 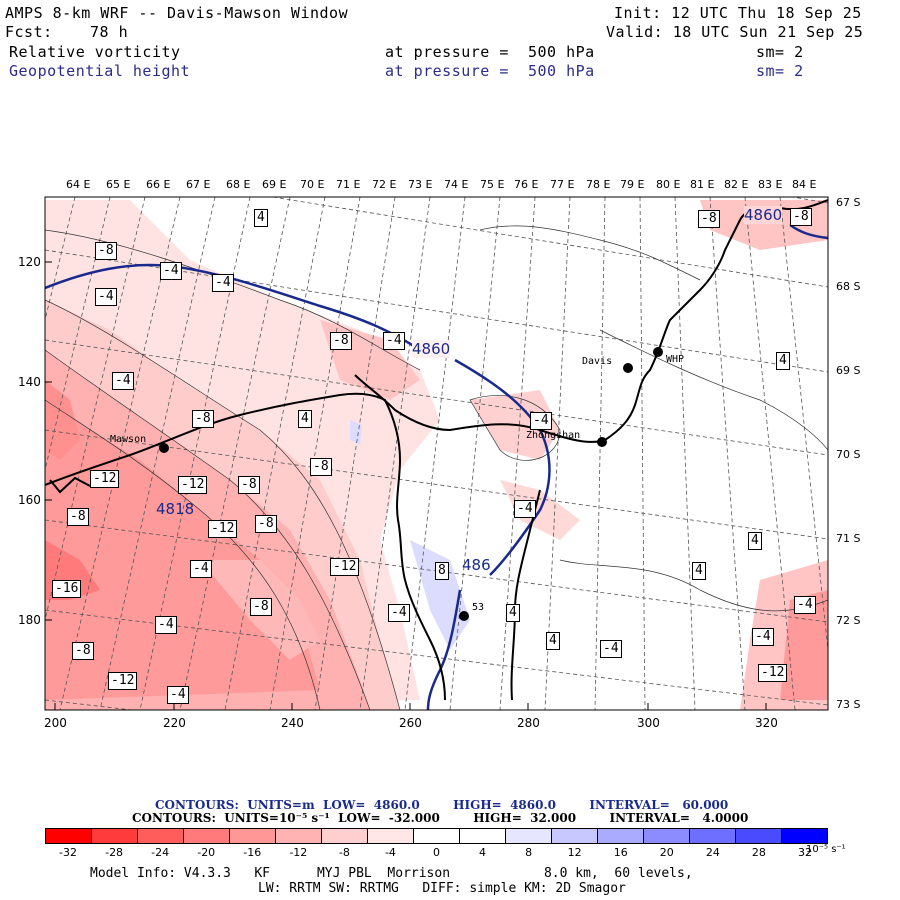 What do you see at coordinates (597, 361) in the screenshot?
I see `station-davis: Davis` at bounding box center [597, 361].